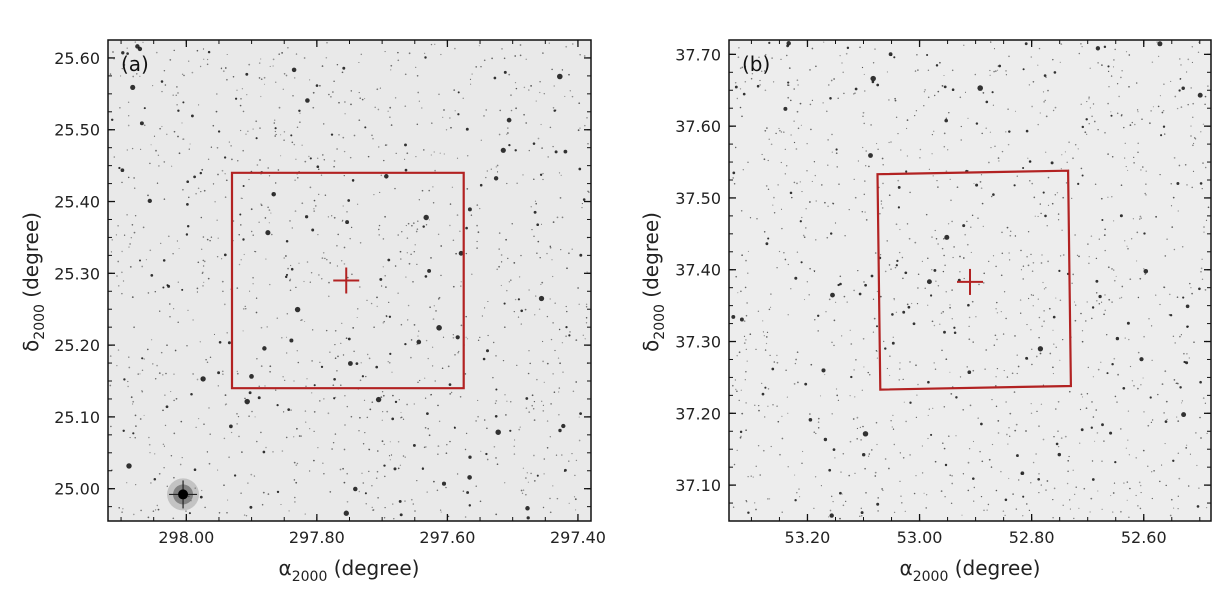 This screenshot has width=1230, height=614. What do you see at coordinates (135, 64) in the screenshot?
I see `panel-a-tag: (a)` at bounding box center [135, 64].